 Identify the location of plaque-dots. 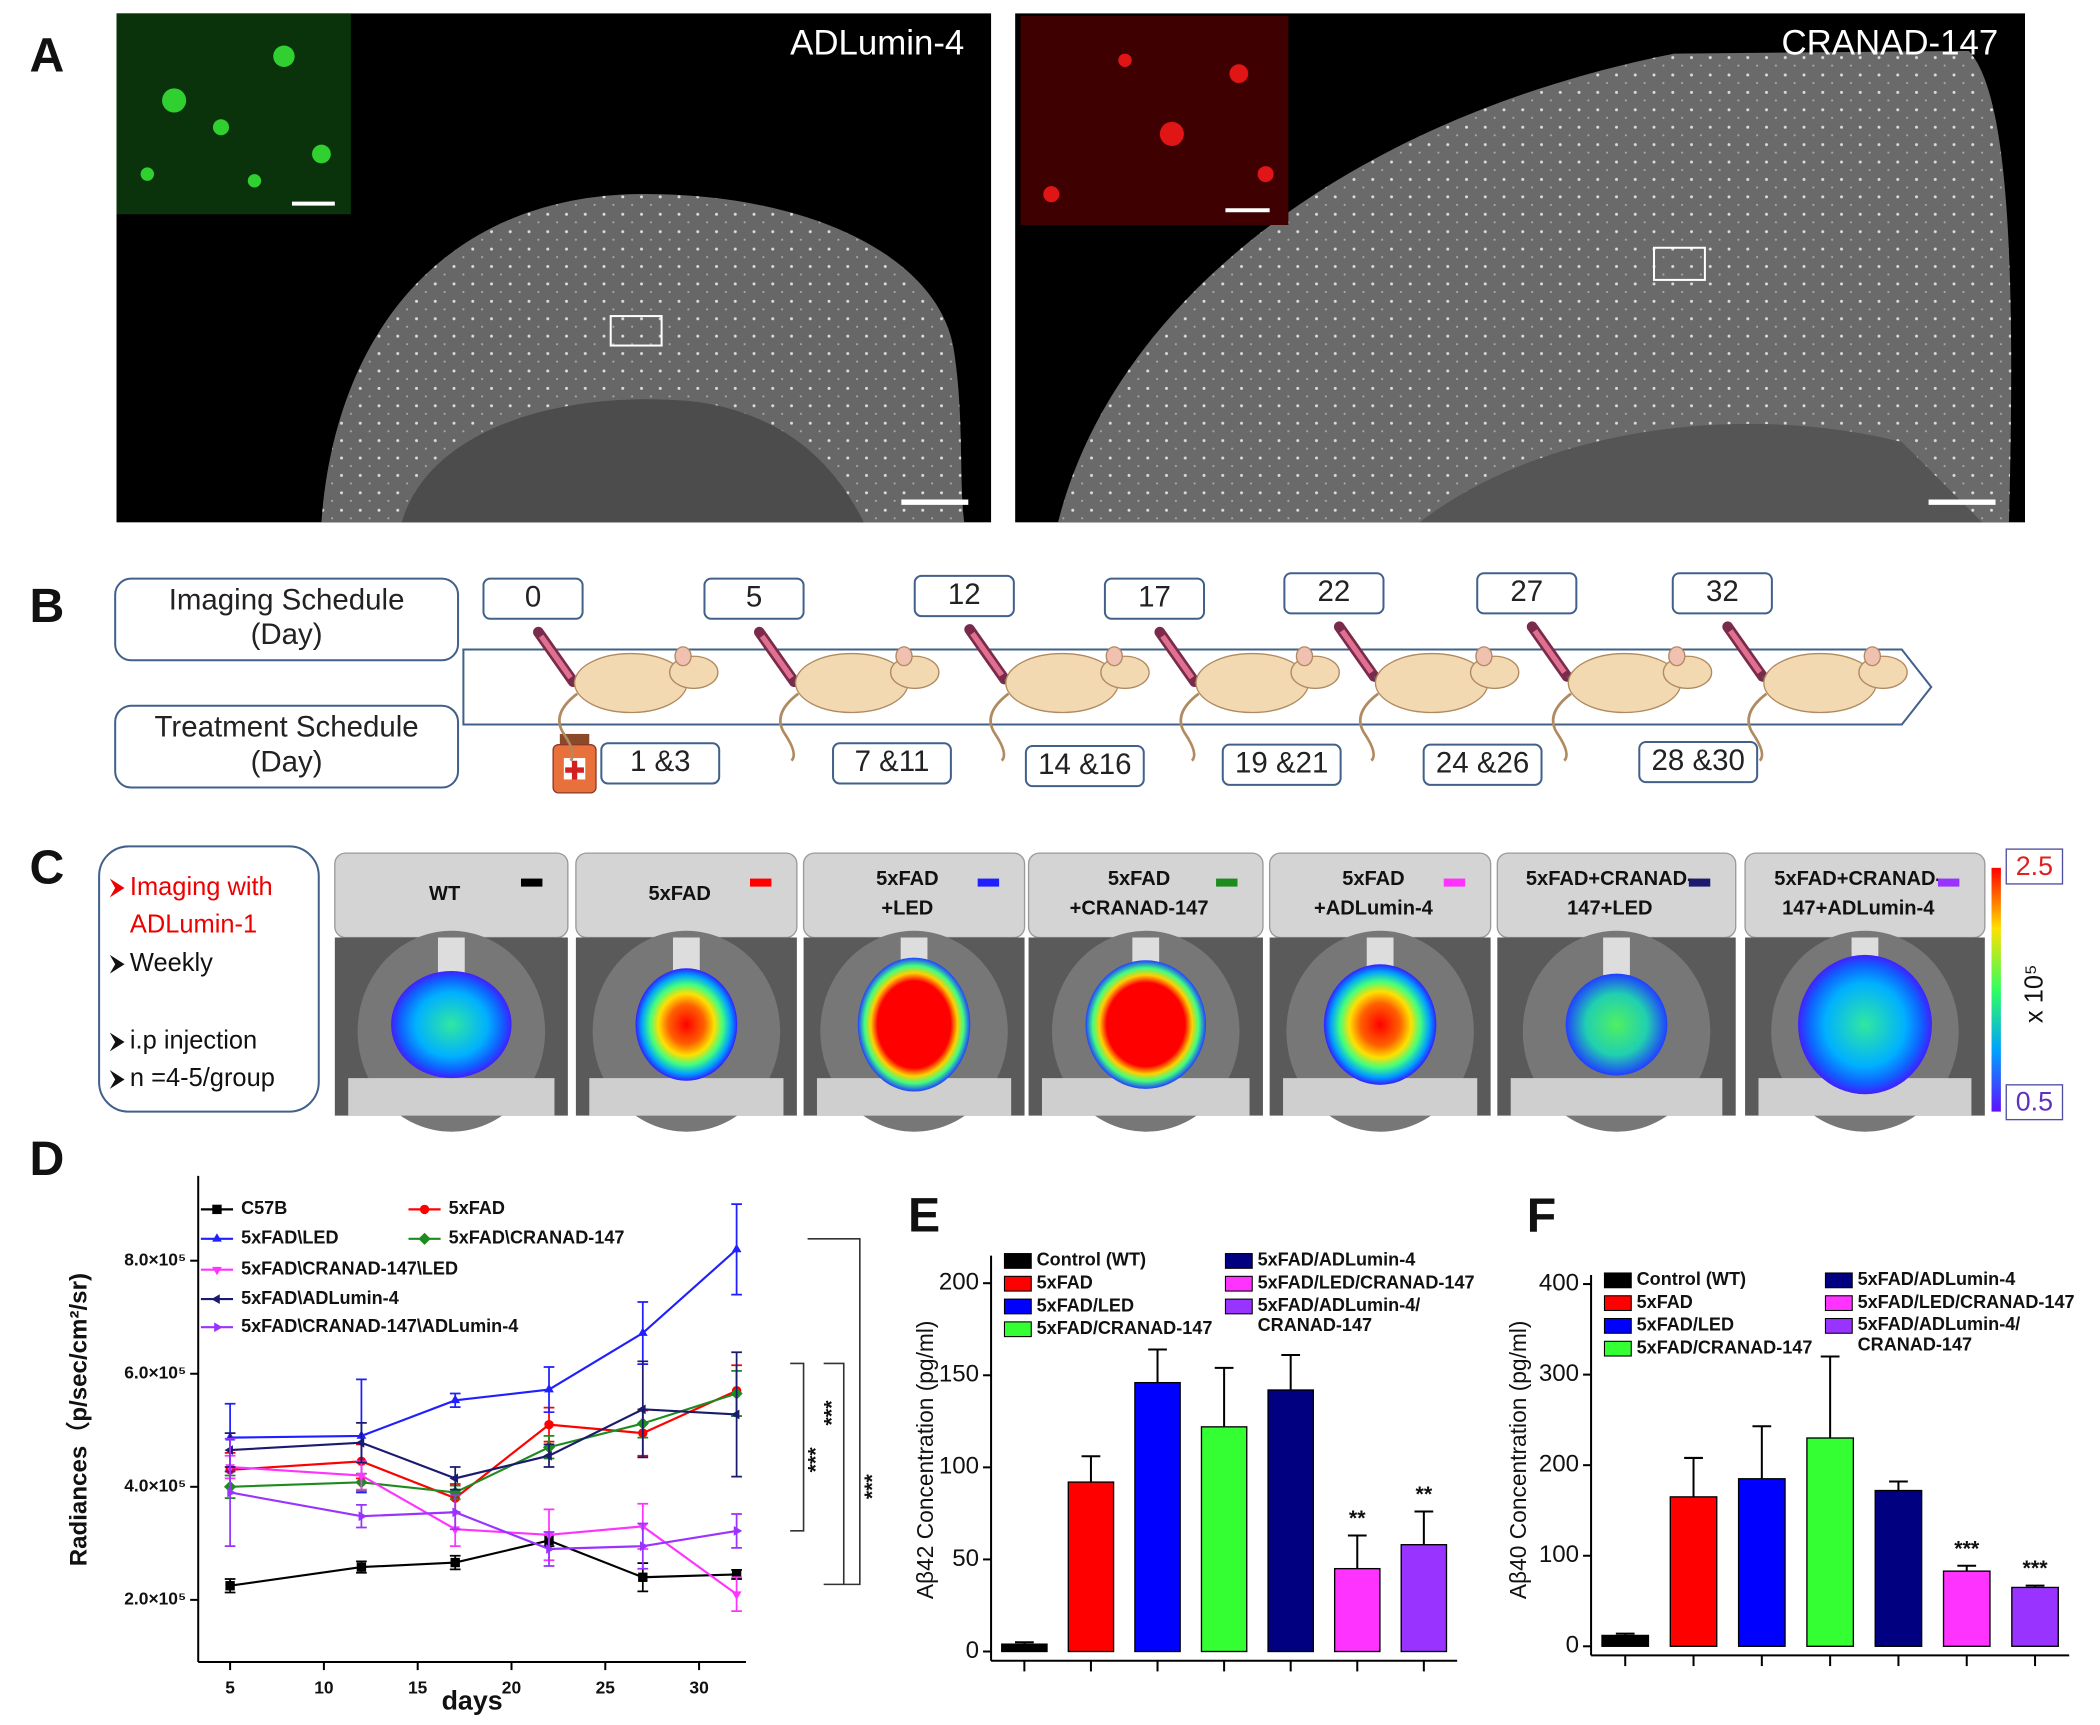
(1535, 286).